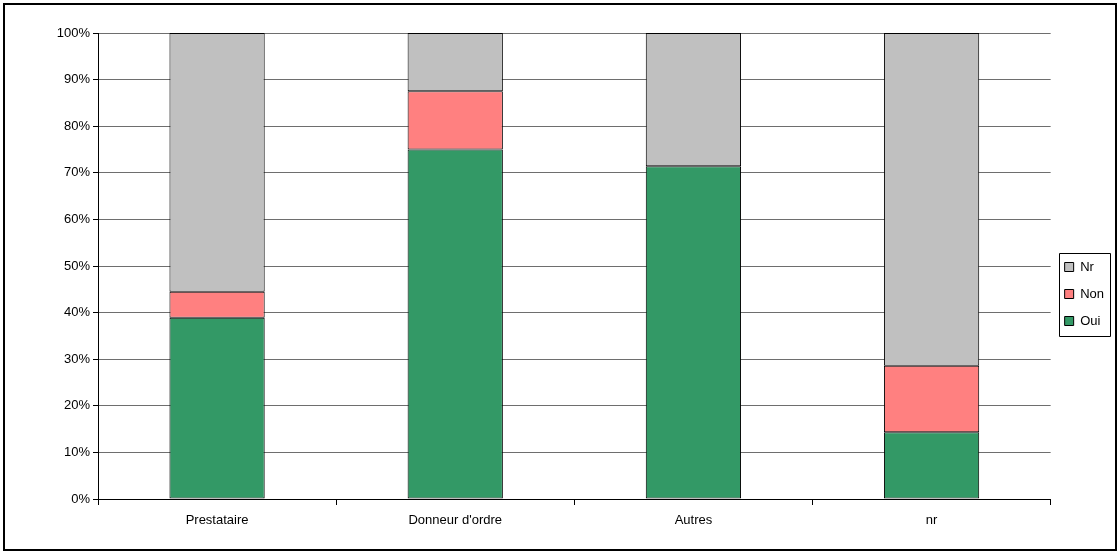  I want to click on legend-label: Oui, so click(1090, 320).